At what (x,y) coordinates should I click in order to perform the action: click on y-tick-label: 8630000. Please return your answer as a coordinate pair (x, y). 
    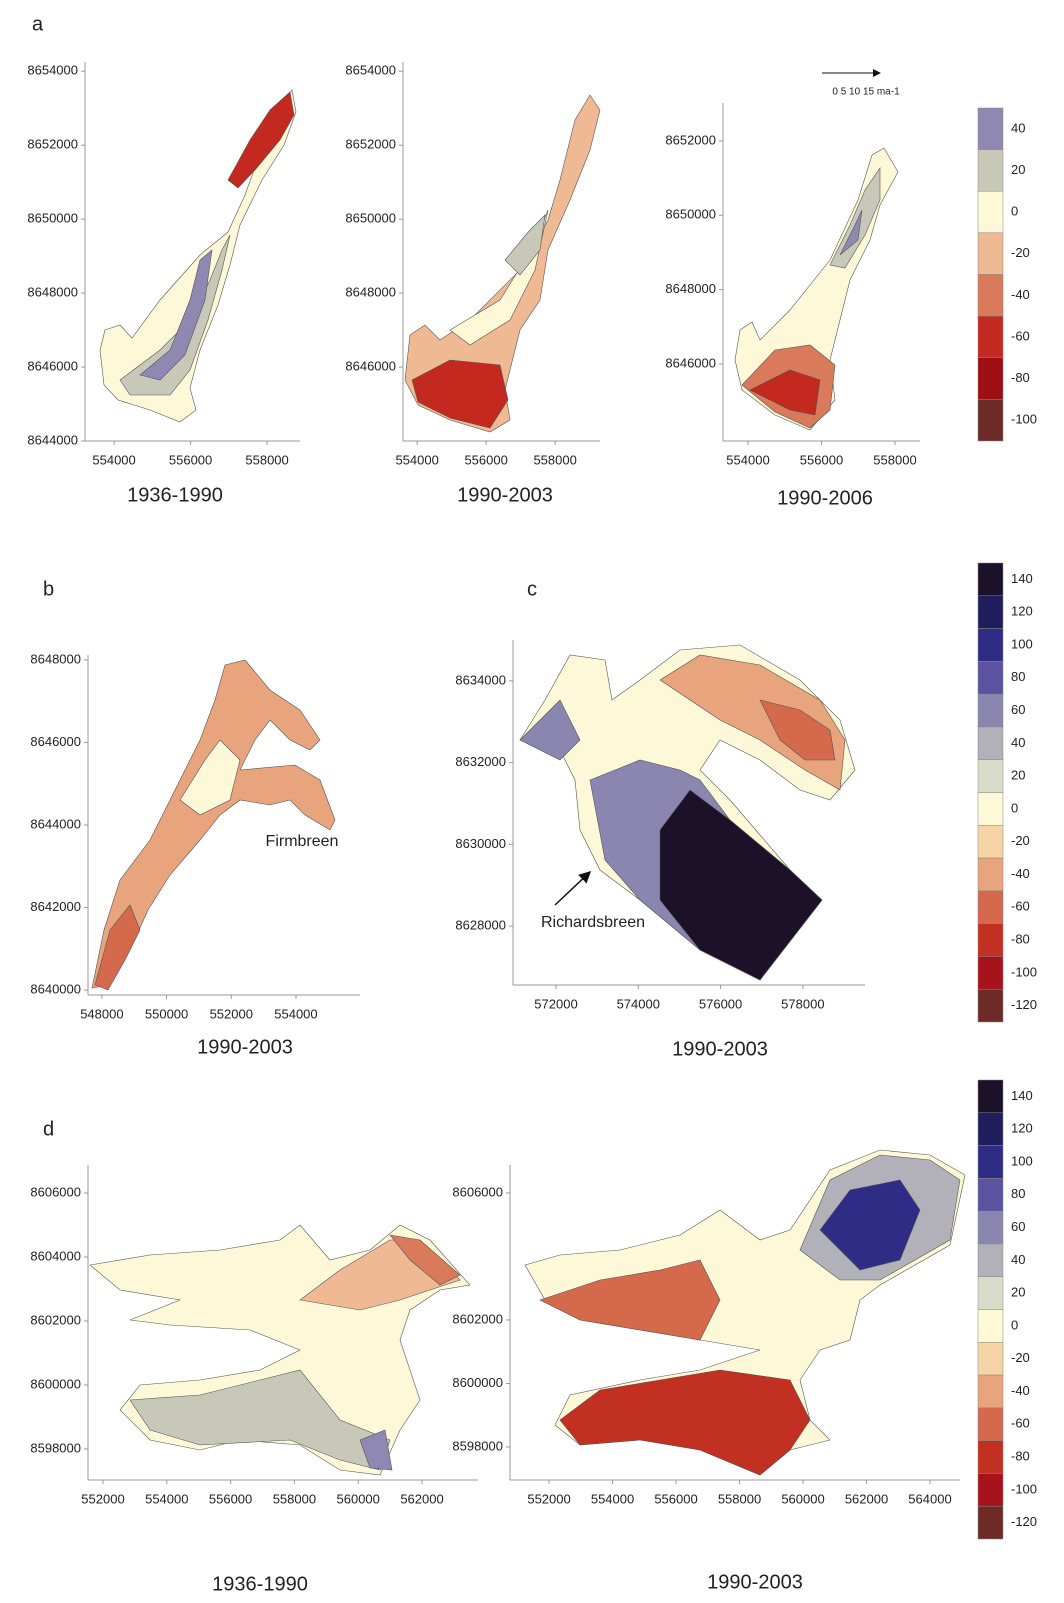
    Looking at the image, I should click on (480, 843).